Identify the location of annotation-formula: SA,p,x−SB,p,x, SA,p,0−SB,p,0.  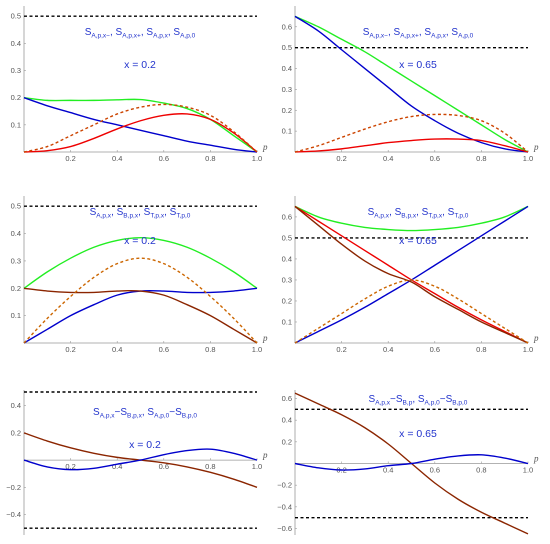
(145, 413).